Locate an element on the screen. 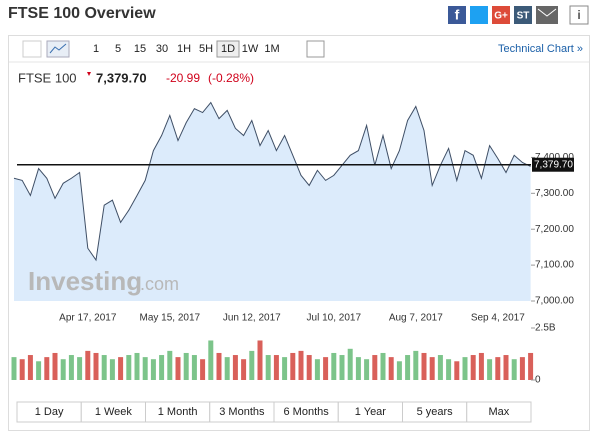  y-tick-label: 7,200.00 is located at coordinates (554, 229).